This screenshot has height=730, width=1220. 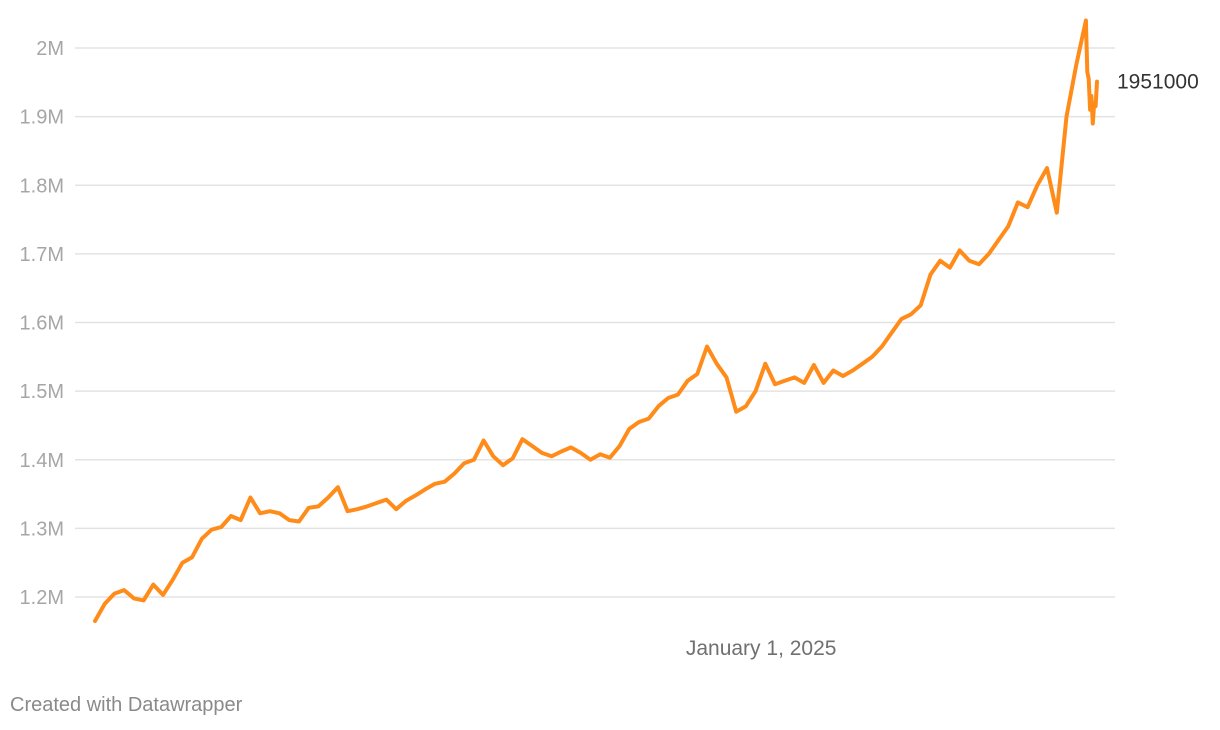 I want to click on y-tick-label: 1.7M, so click(x=42, y=255).